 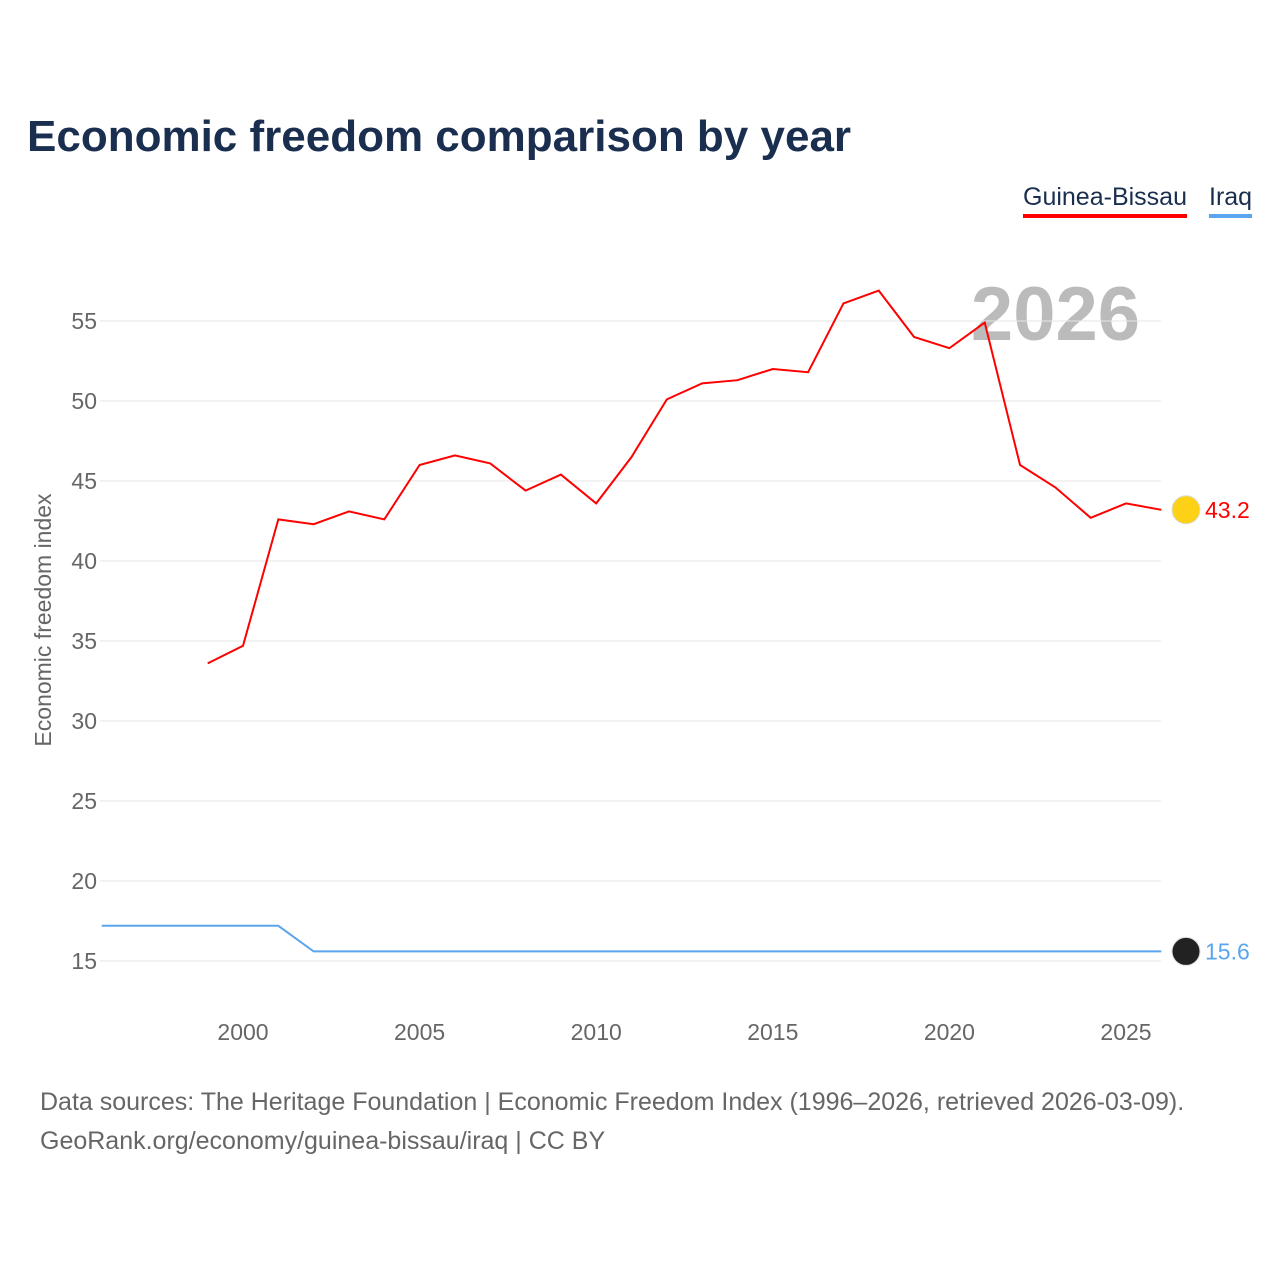 I want to click on legend-guinea-bissau: Guinea-Bissau, so click(x=1105, y=200).